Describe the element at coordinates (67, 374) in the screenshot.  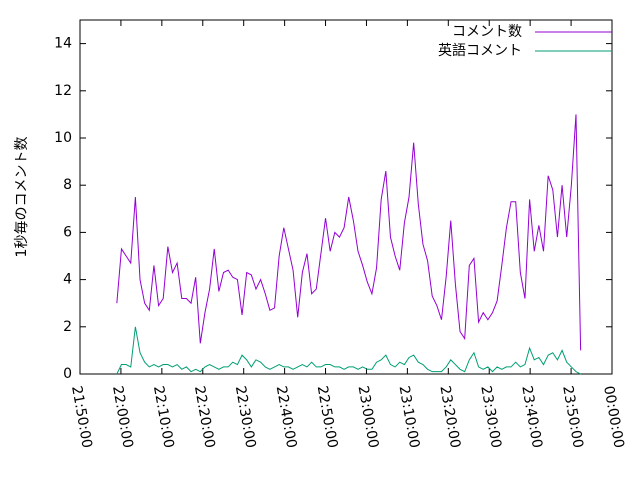
I see `y-tick-label: 0` at that location.